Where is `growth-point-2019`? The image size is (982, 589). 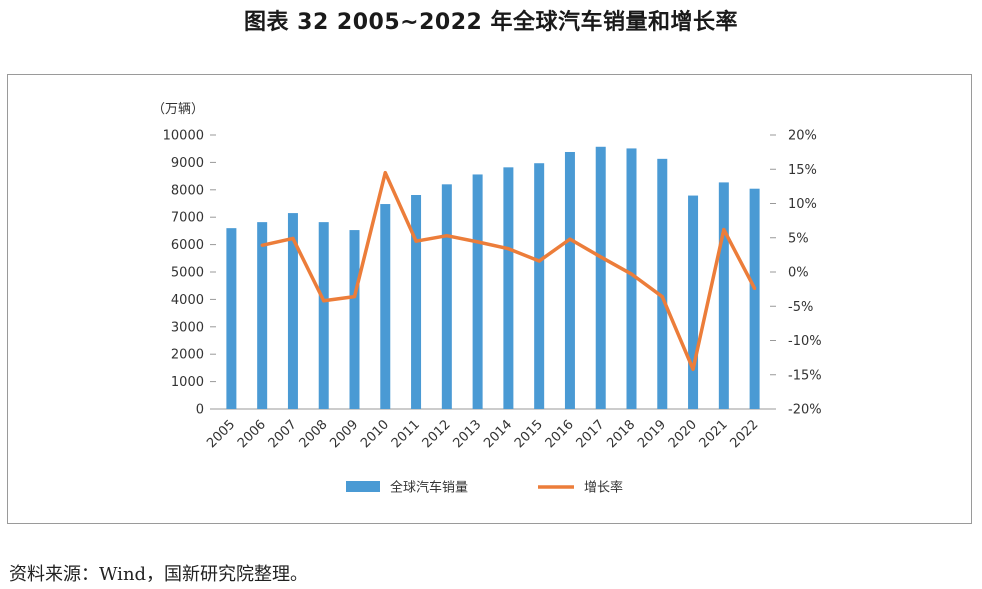 growth-point-2019 is located at coordinates (662, 297).